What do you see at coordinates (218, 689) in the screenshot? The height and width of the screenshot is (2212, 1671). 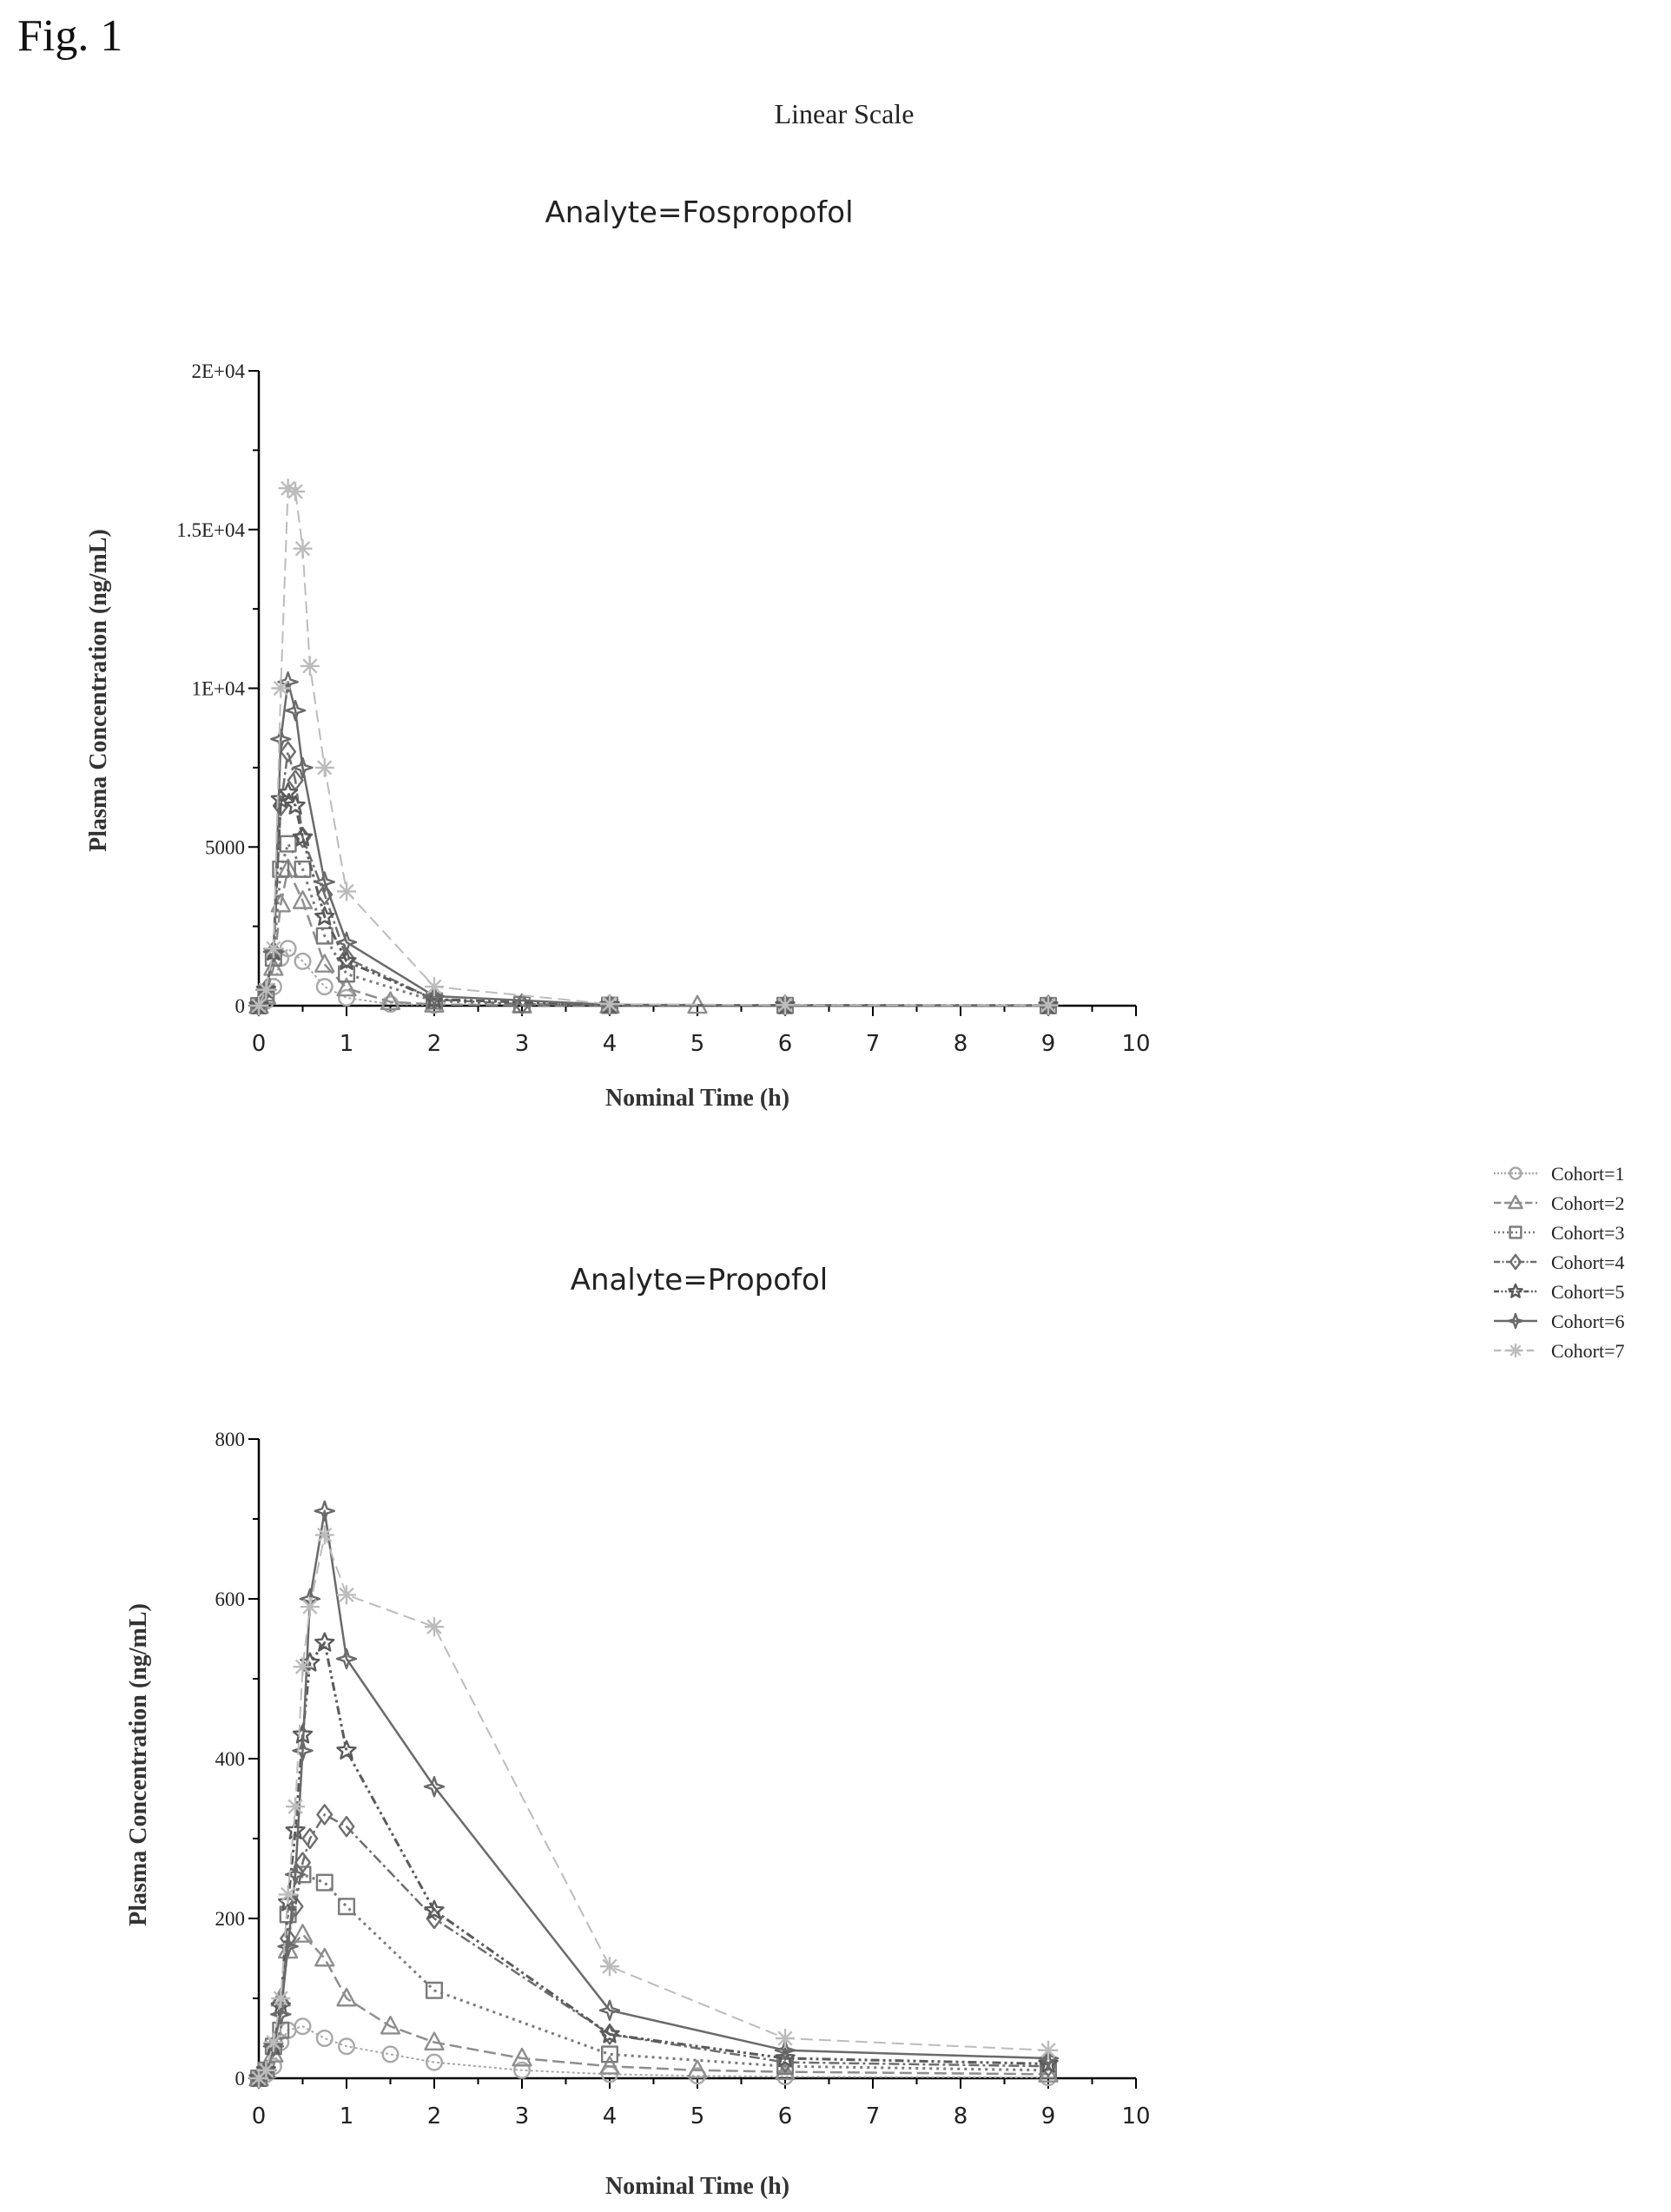 I see `y-tick-label: 1E+04` at bounding box center [218, 689].